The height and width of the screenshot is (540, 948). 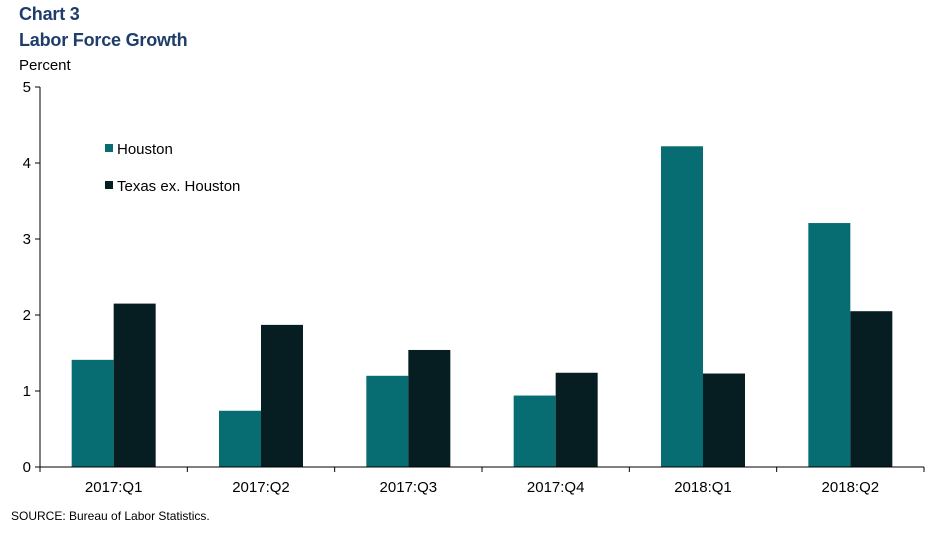 I want to click on chart-subtitle: Labor Force Growth, so click(x=103, y=40).